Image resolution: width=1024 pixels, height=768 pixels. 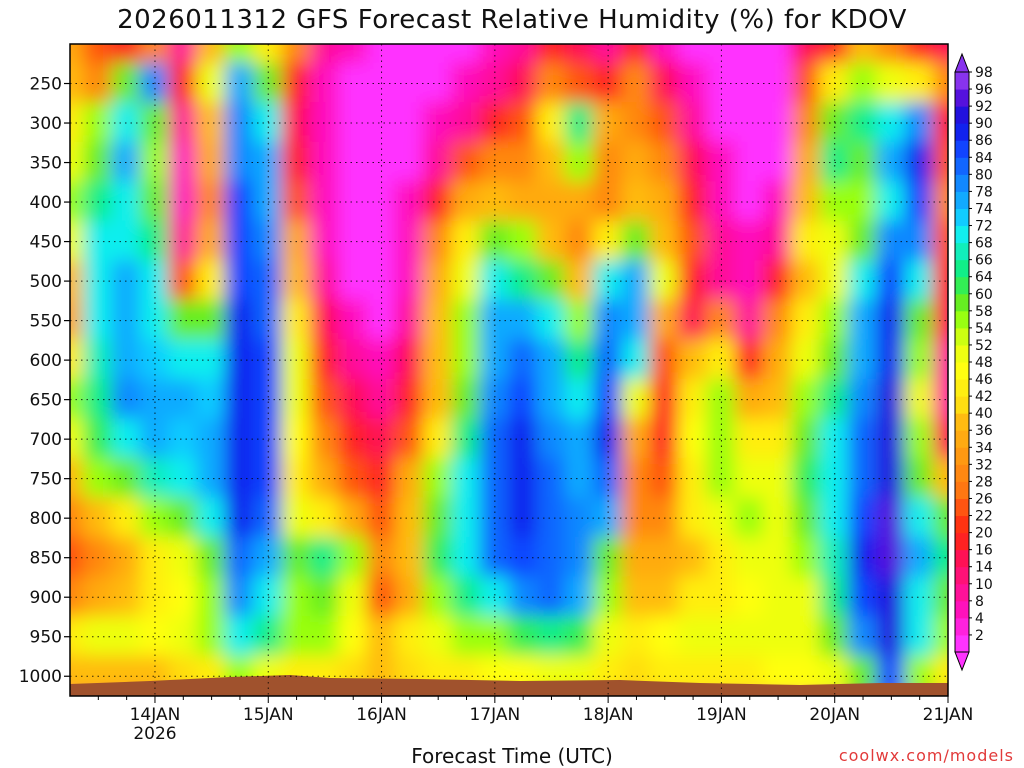 I want to click on y-tick-label: 400, so click(x=46, y=203).